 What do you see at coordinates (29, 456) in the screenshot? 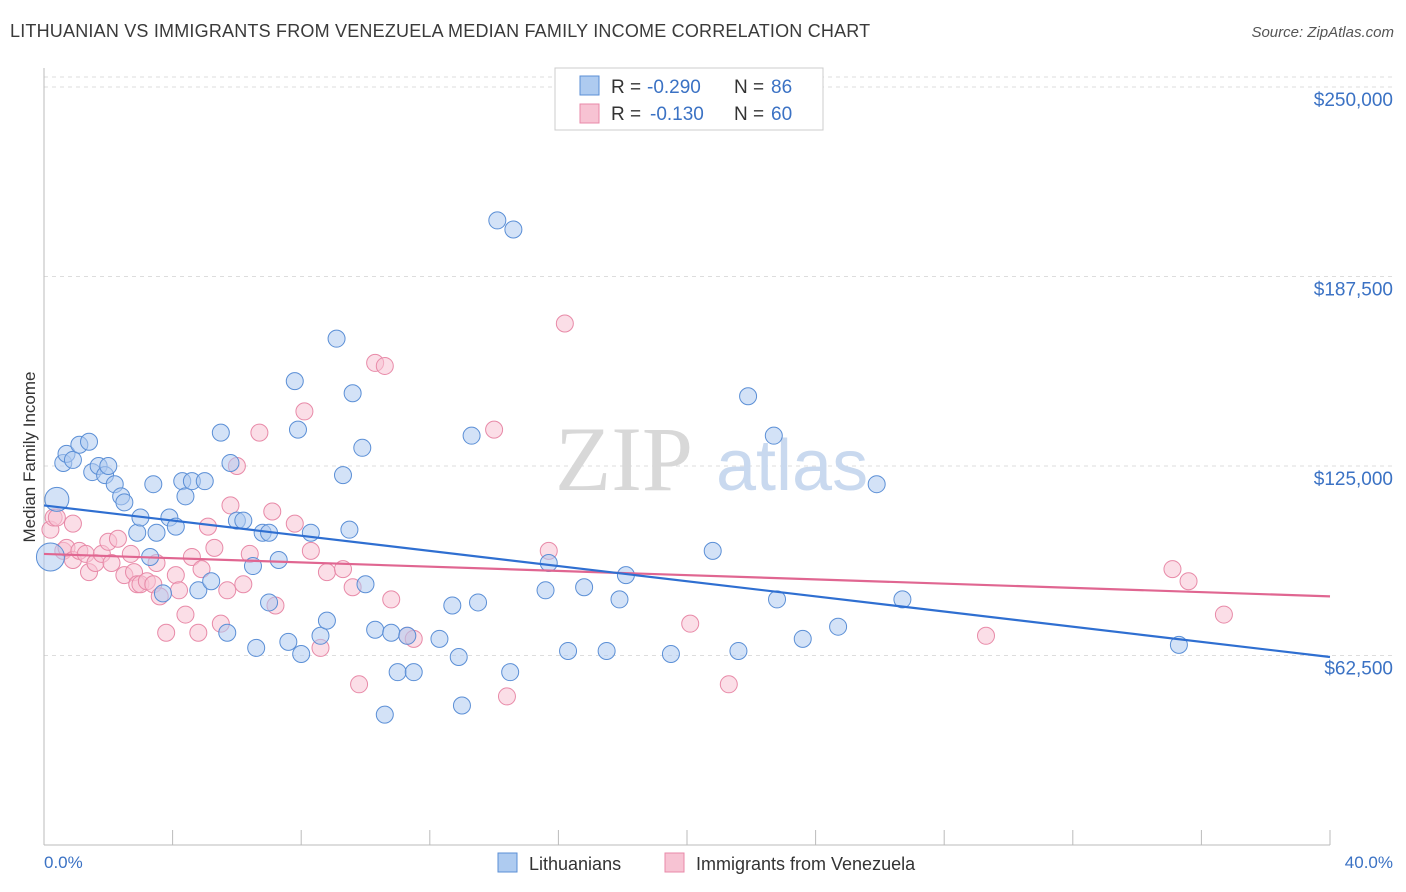
I see `y-axis-title: Median Family Income` at bounding box center [29, 456].